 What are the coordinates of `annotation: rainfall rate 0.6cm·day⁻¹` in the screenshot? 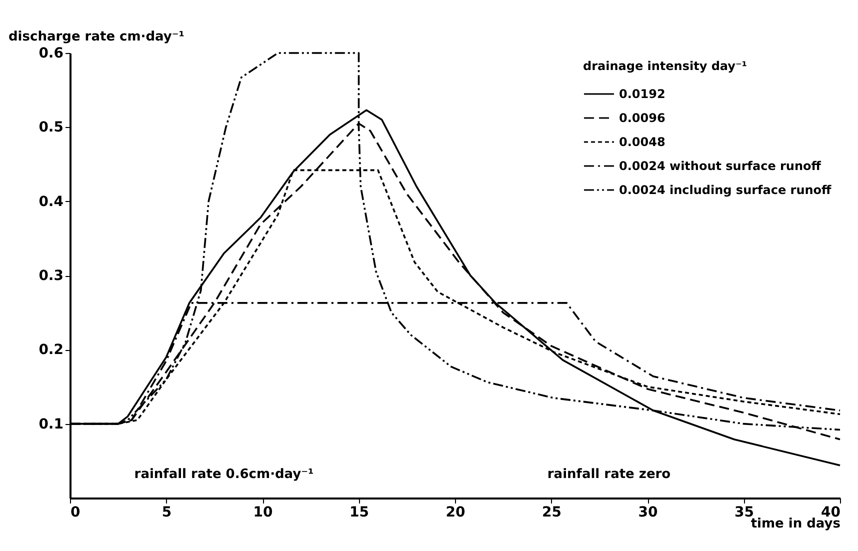 It's located at (224, 474).